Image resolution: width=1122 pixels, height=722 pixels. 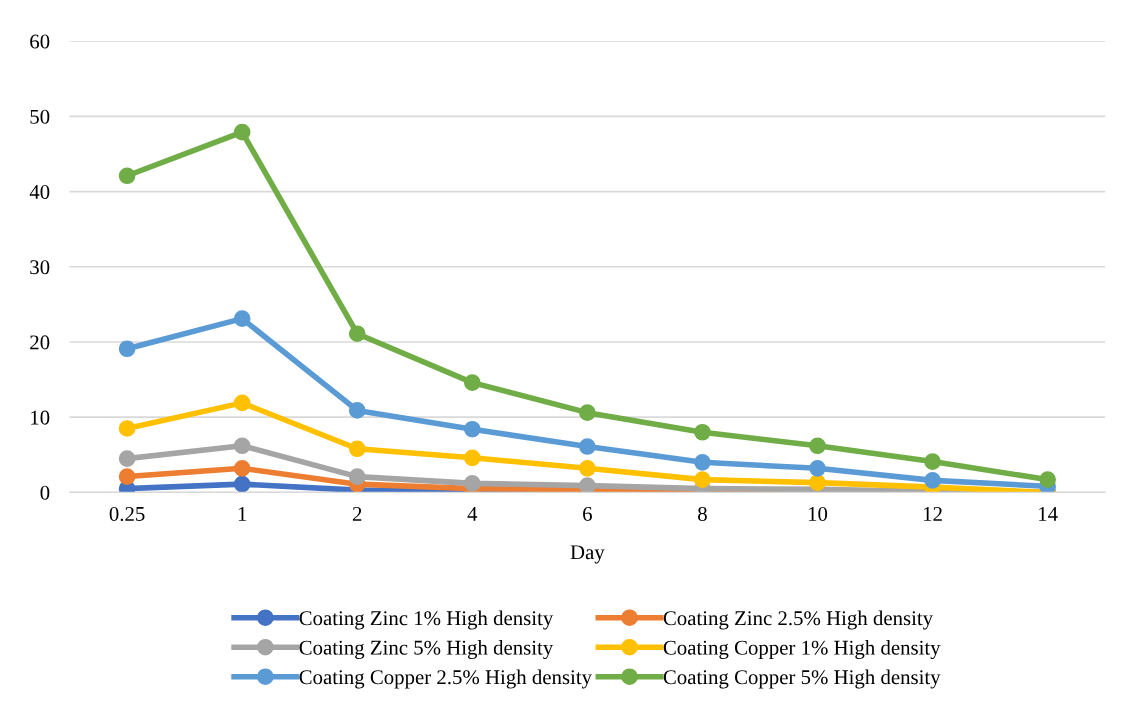 I want to click on x-tick-label: 2, so click(x=357, y=513).